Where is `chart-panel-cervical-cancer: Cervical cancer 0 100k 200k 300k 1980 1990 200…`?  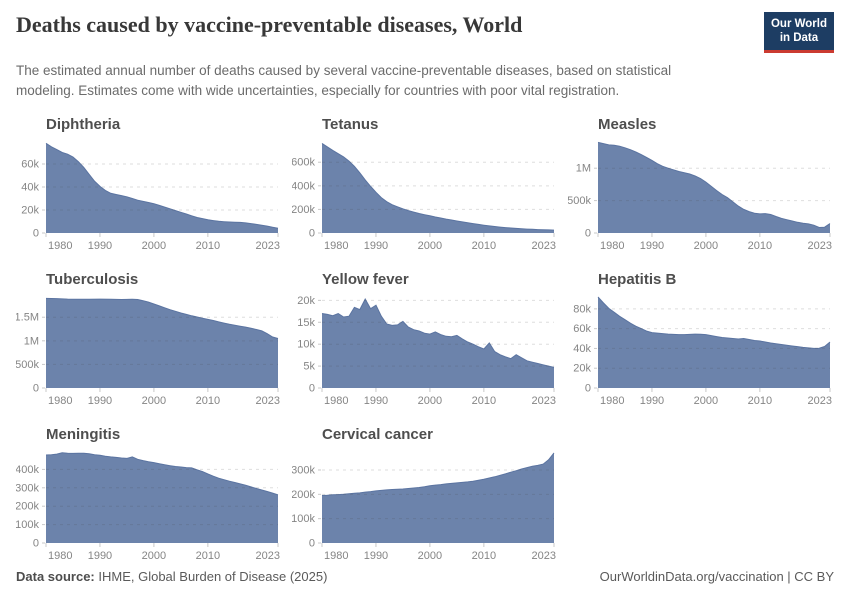 chart-panel-cervical-cancer: Cervical cancer 0 100k 200k 300k 1980 1990 200… is located at coordinates (425, 496).